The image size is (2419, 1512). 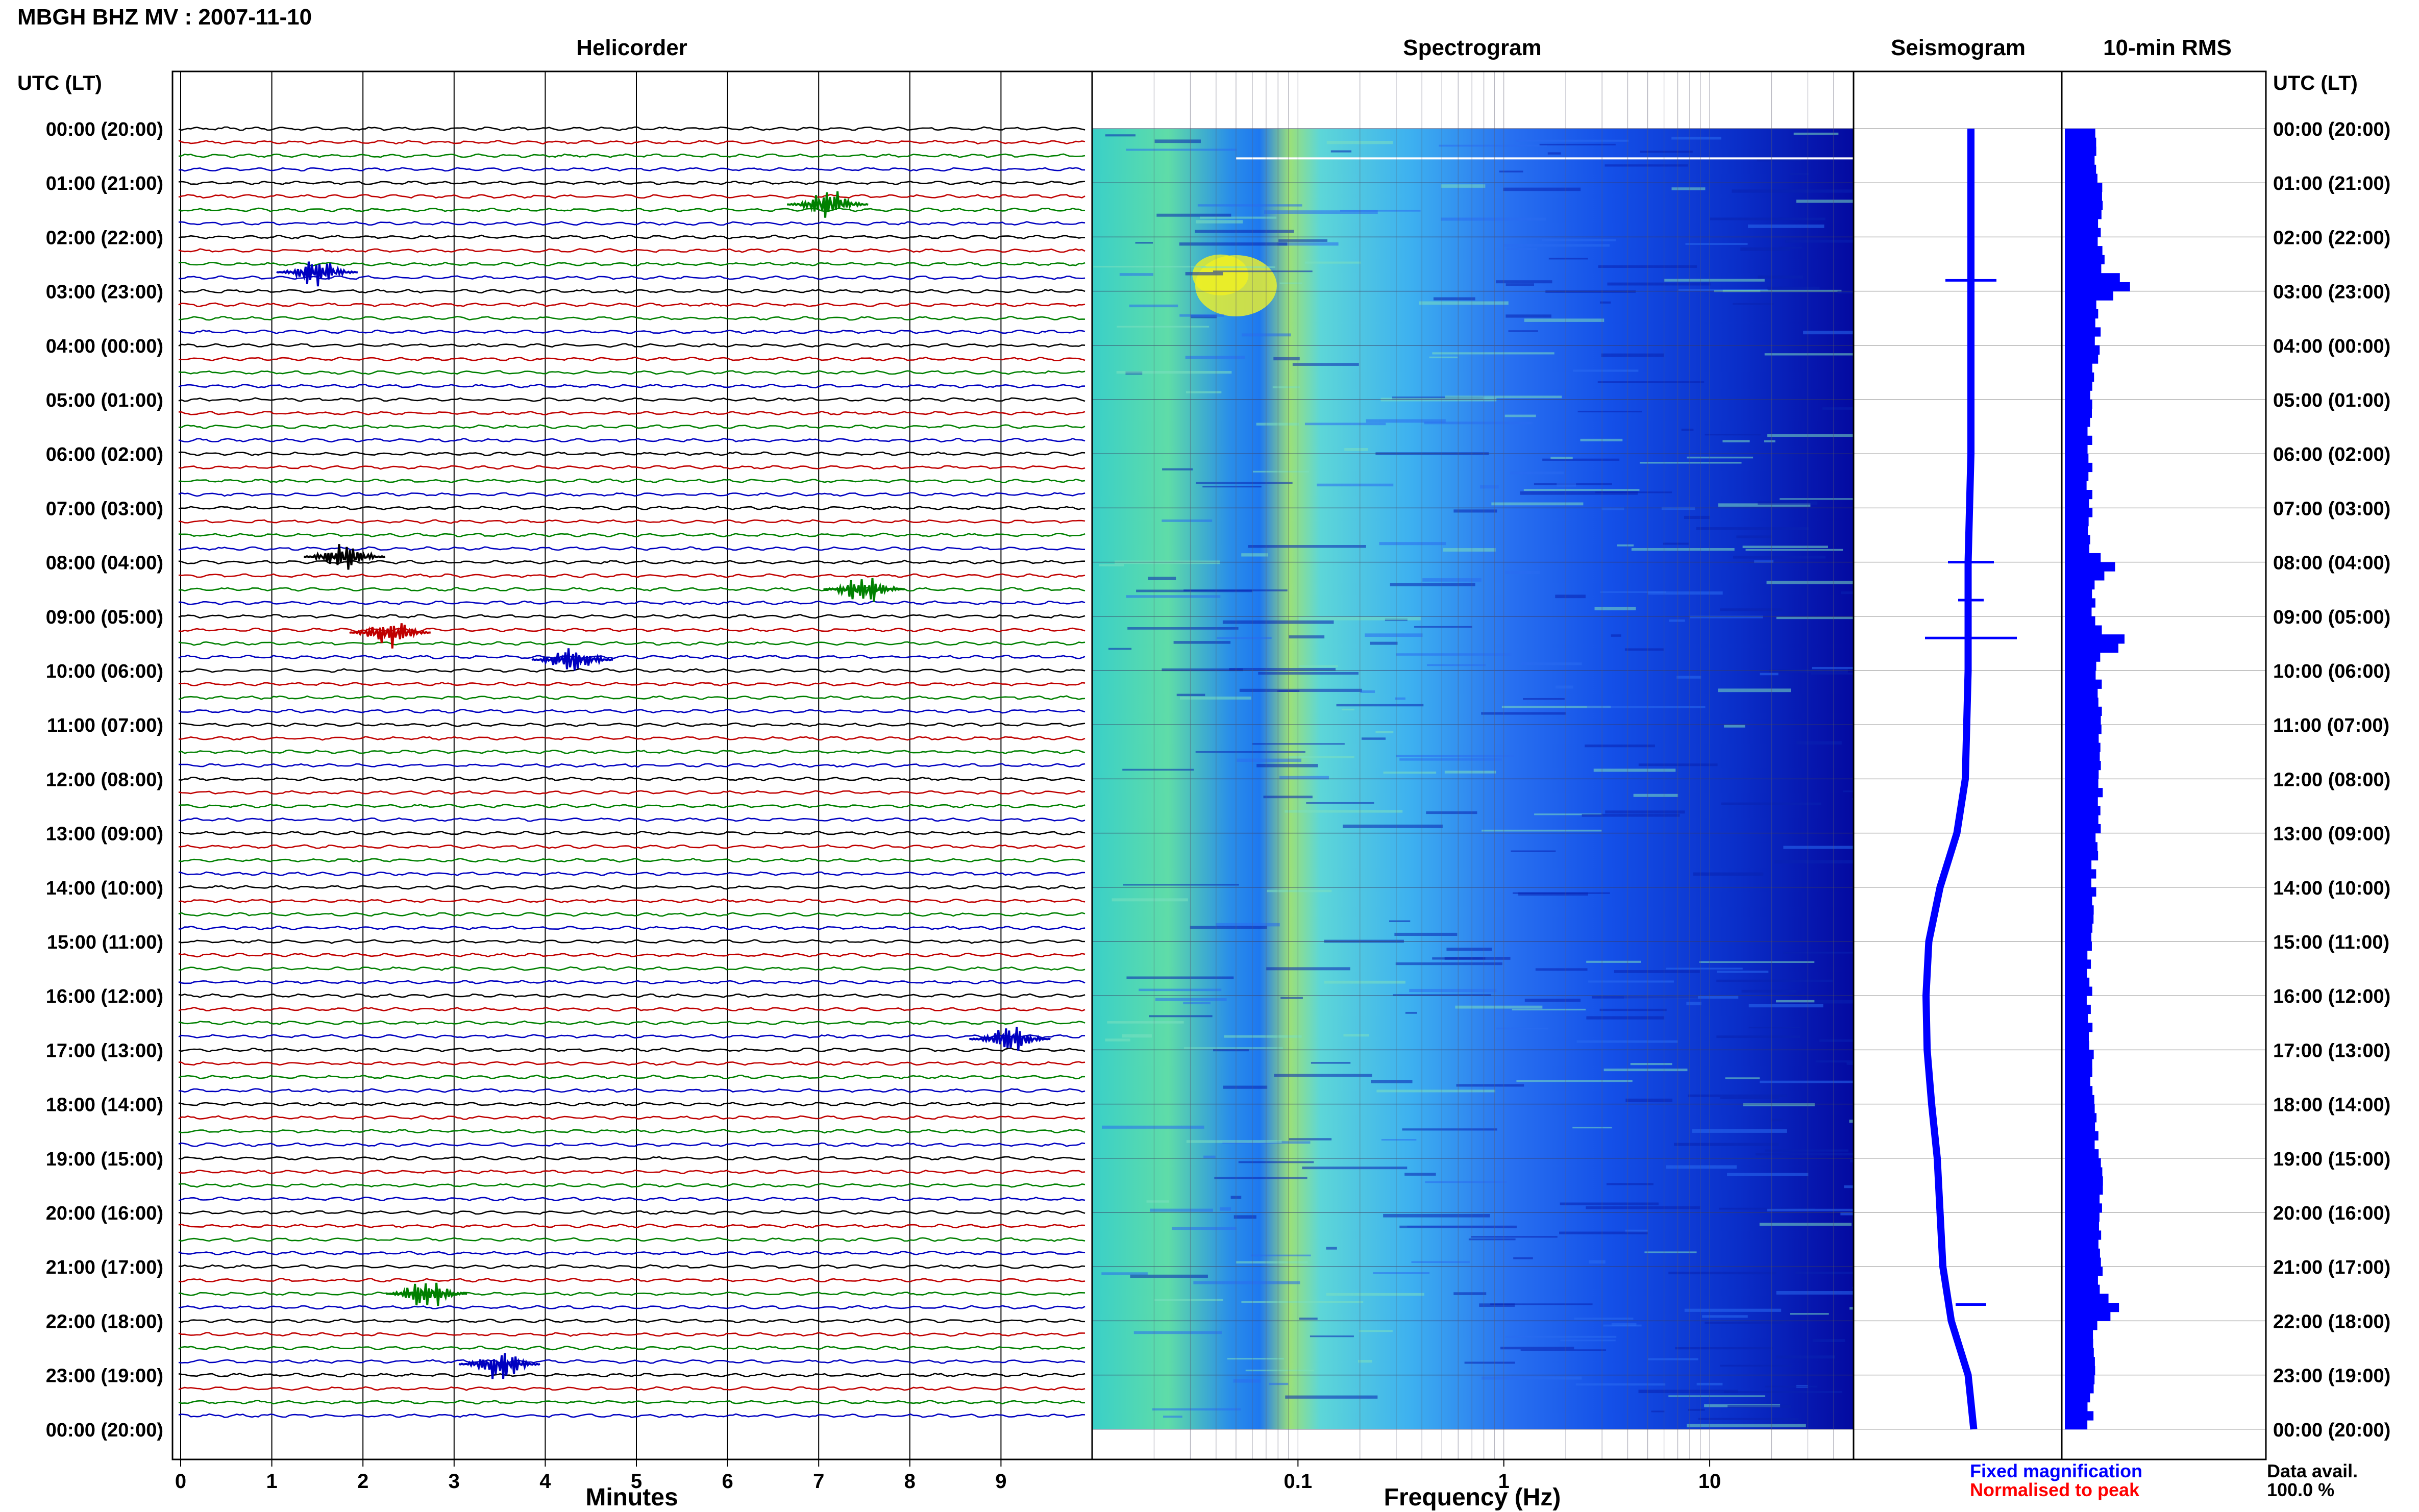 What do you see at coordinates (631, 47) in the screenshot?
I see `helicorder-title: Helicorder` at bounding box center [631, 47].